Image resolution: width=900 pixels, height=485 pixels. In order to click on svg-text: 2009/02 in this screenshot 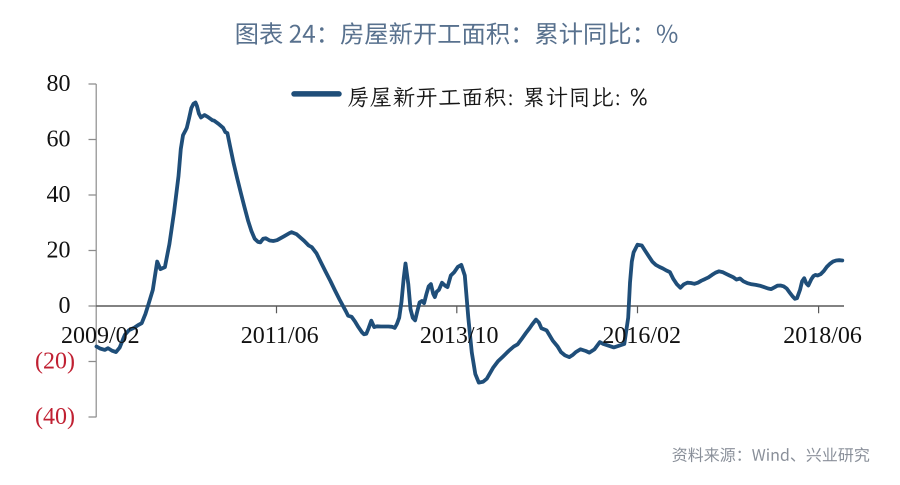, I will do `click(100, 336)`.